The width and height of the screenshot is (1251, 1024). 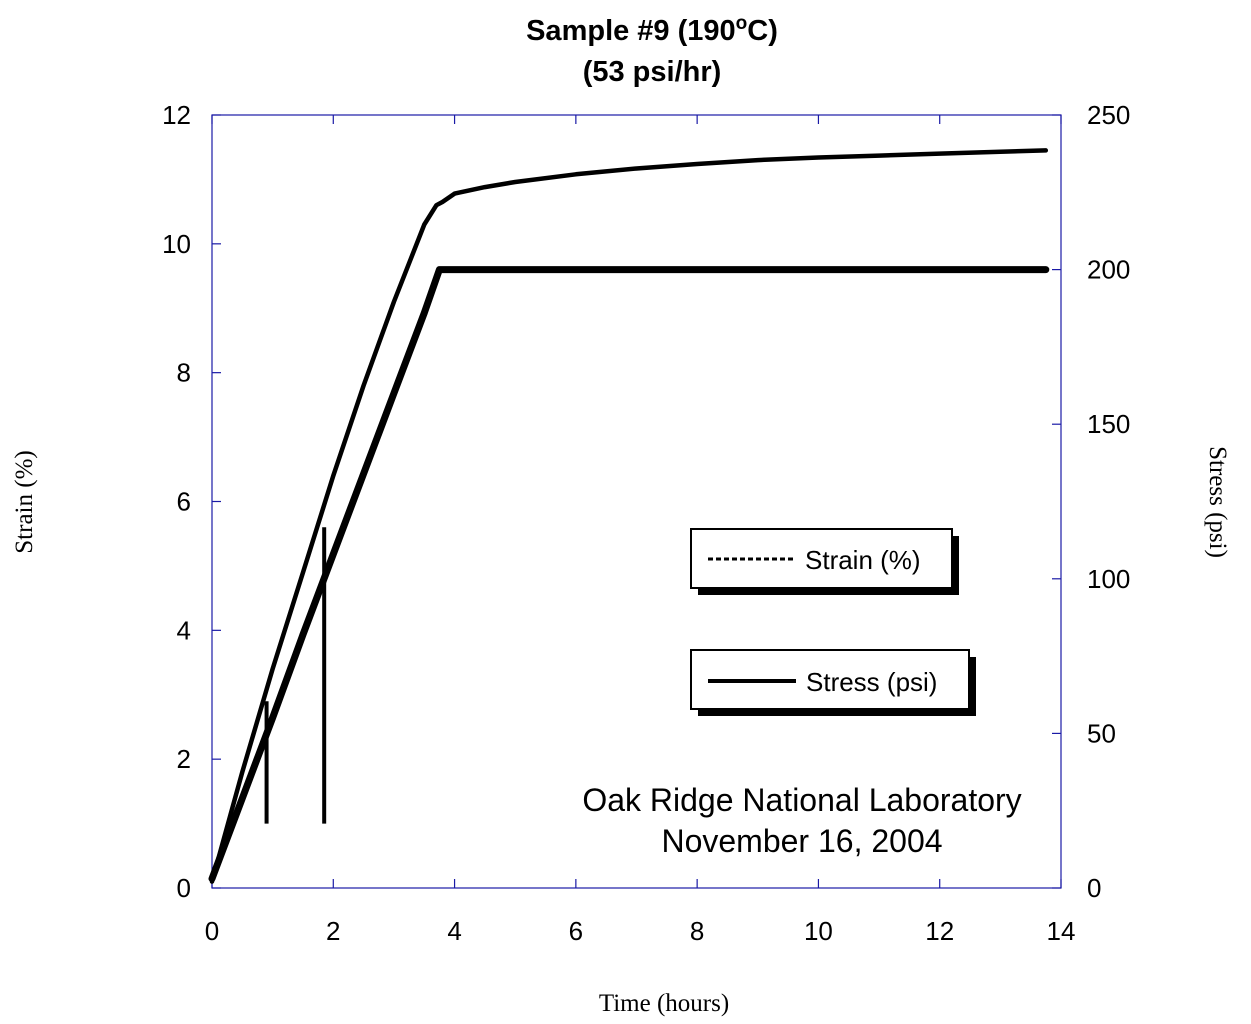 I want to click on x-tick-label: 12, so click(x=939, y=931).